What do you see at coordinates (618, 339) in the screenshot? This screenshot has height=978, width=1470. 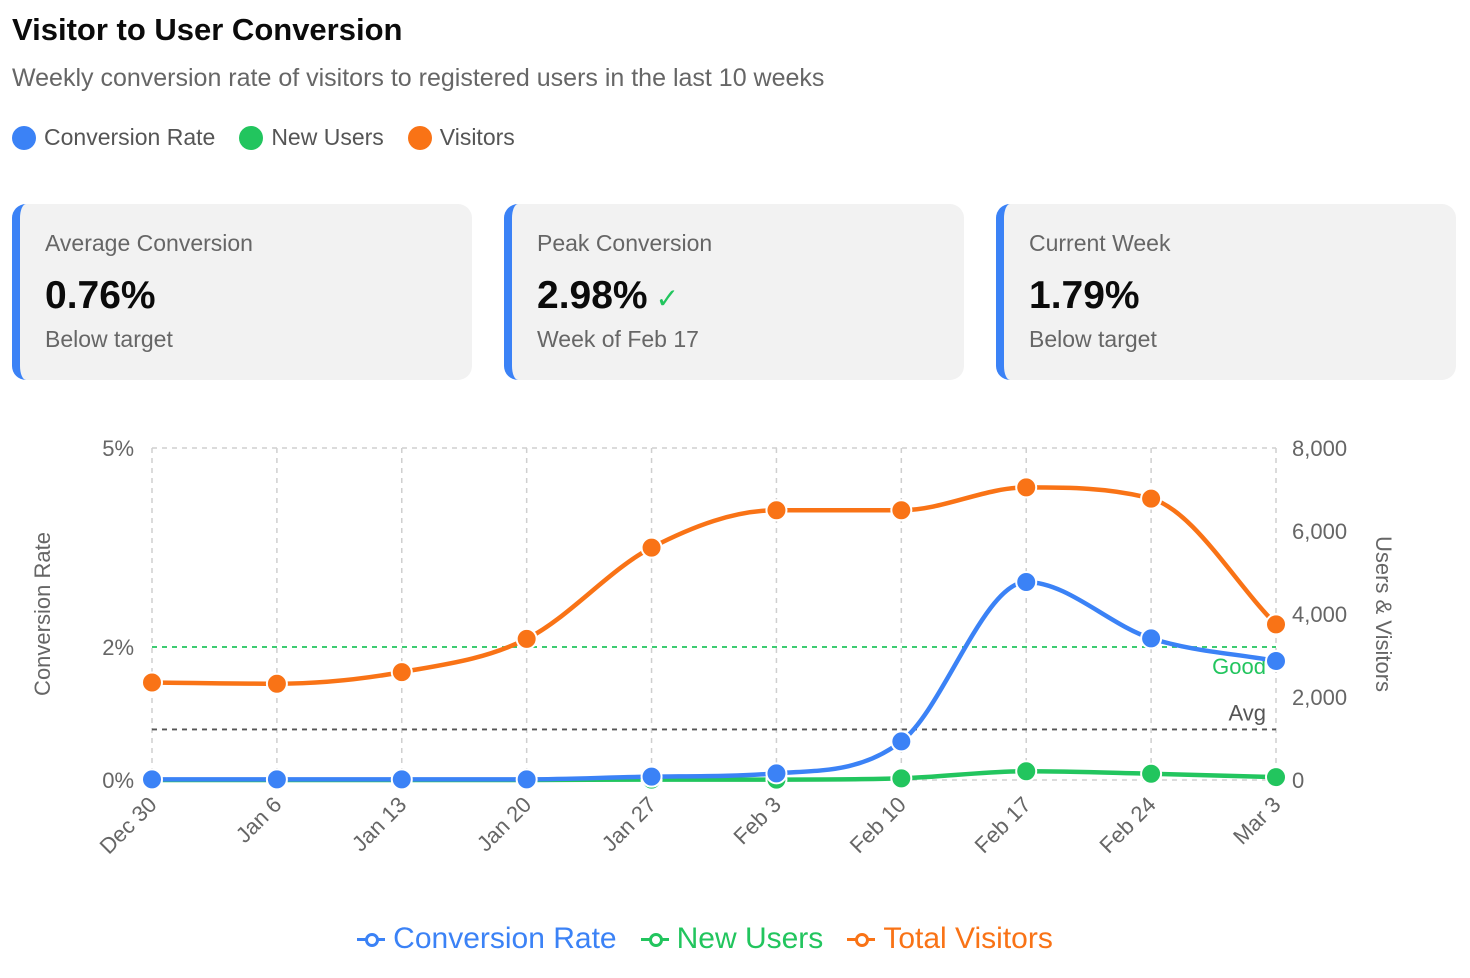 I see `card-note: Week of Feb 17` at bounding box center [618, 339].